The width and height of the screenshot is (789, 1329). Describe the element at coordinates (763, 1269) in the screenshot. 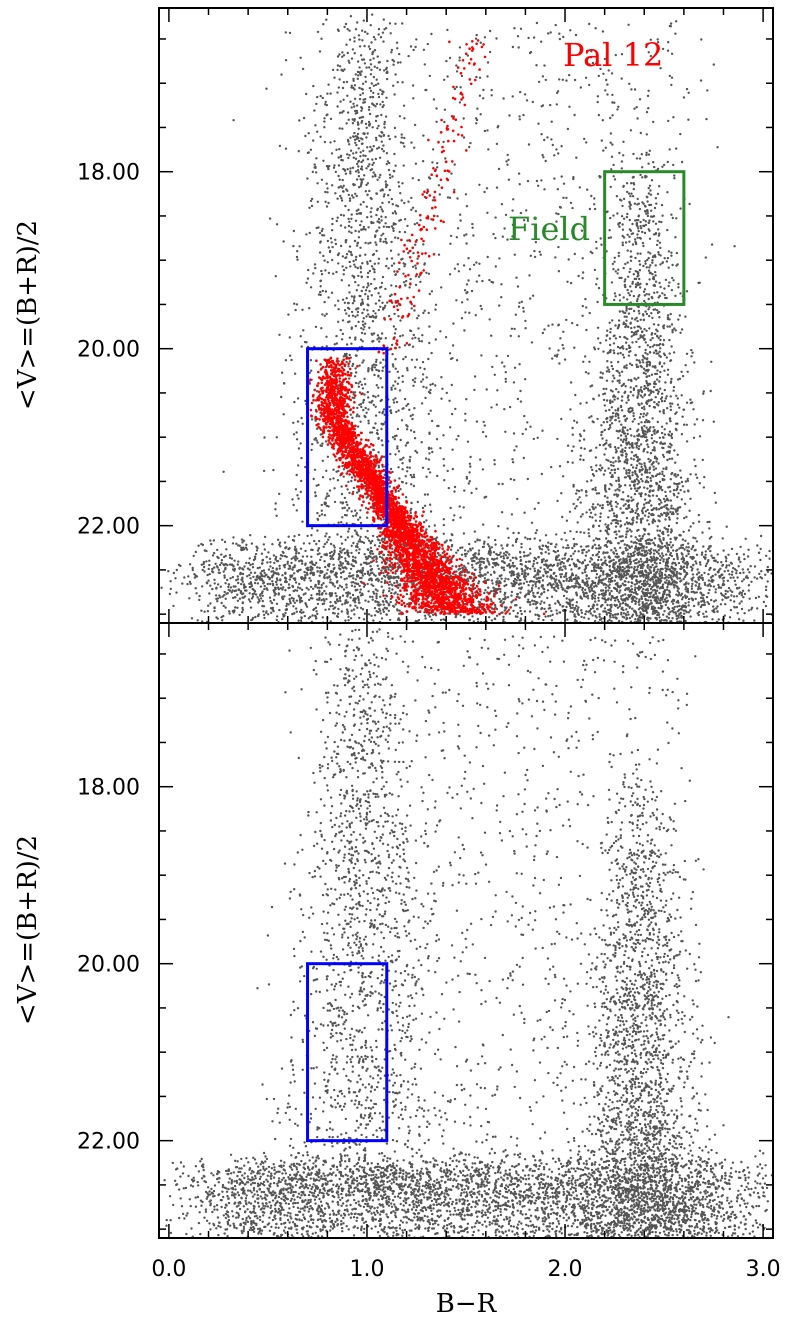

I see `x-tick-label: 3.0` at that location.